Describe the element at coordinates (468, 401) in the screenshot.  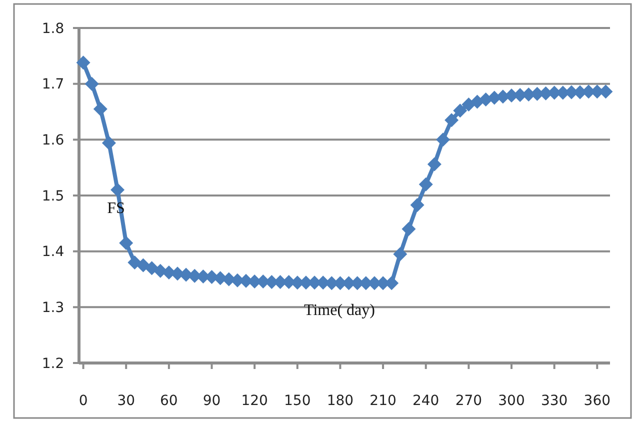
I see `x-tick-label: 270` at that location.